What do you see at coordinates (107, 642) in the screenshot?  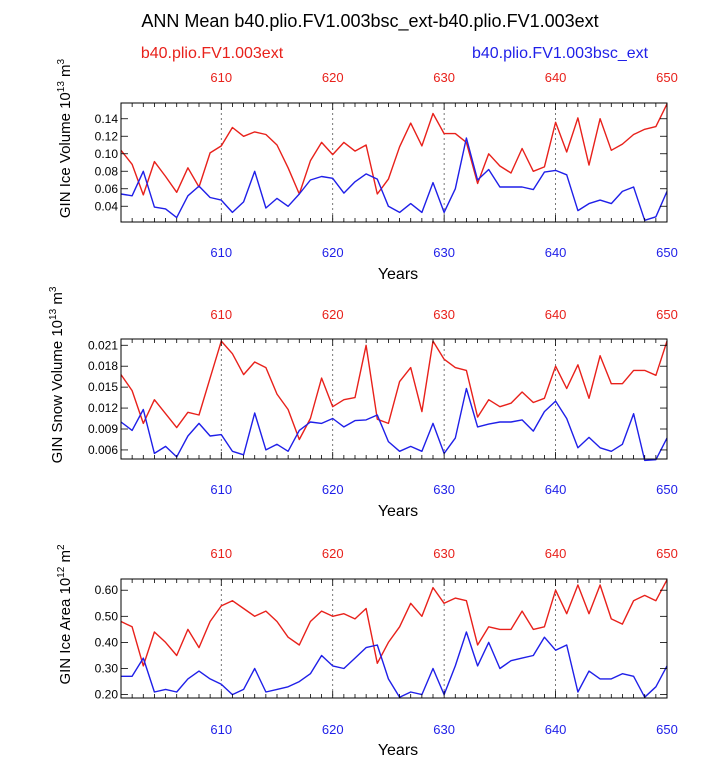 I see `y-tick-label: 0.40` at bounding box center [107, 642].